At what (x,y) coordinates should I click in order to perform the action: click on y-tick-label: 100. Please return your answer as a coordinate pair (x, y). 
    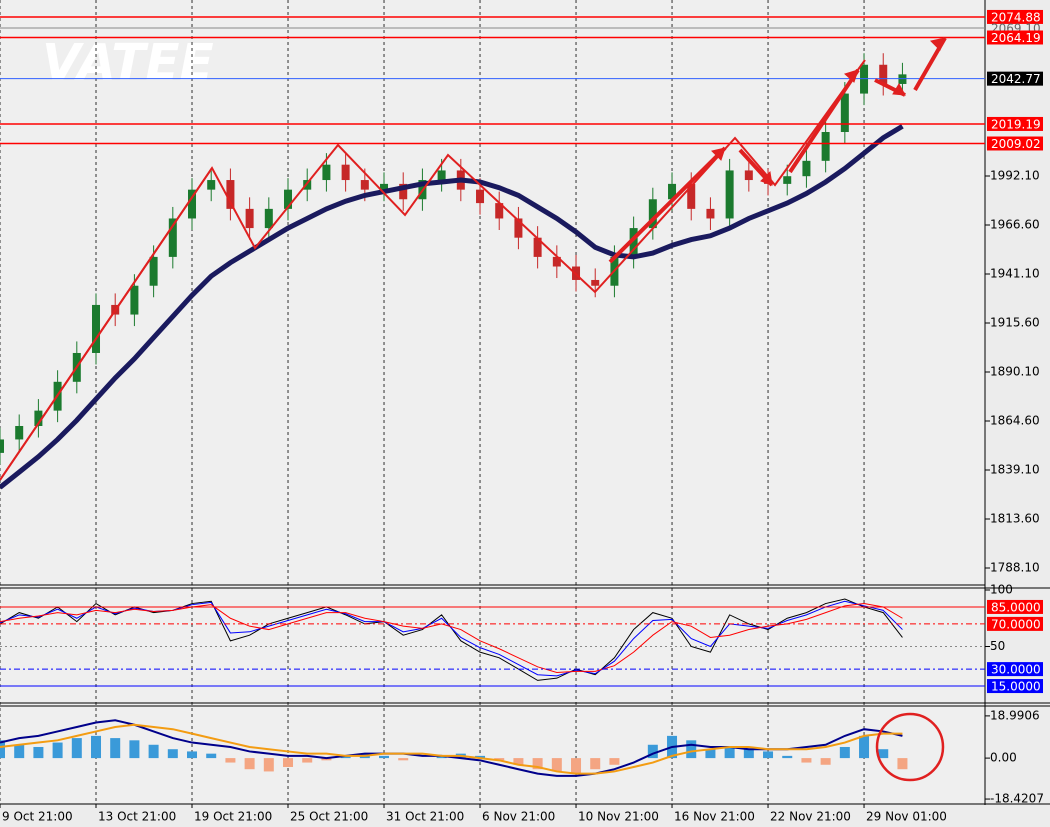
    Looking at the image, I should click on (1001, 590).